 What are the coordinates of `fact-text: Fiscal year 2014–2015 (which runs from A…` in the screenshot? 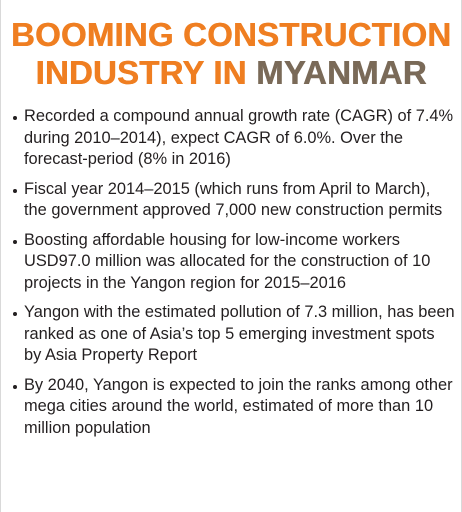 It's located at (233, 199).